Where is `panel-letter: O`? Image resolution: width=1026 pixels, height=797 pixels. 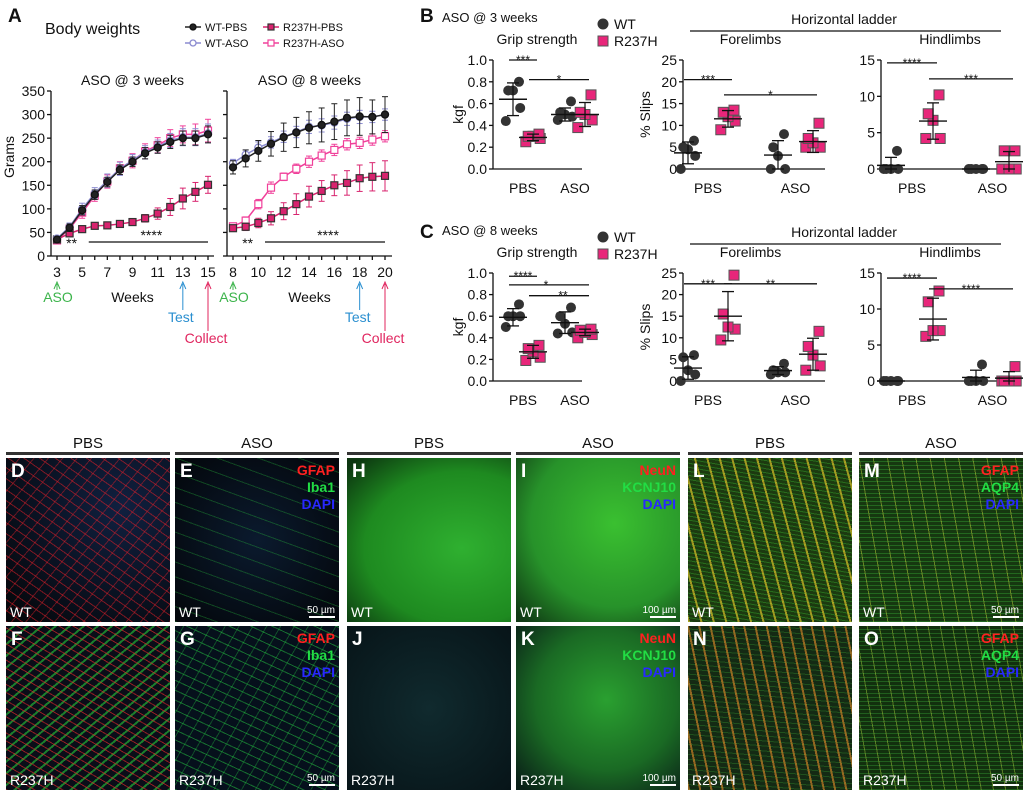
panel-letter: O is located at coordinates (871, 639).